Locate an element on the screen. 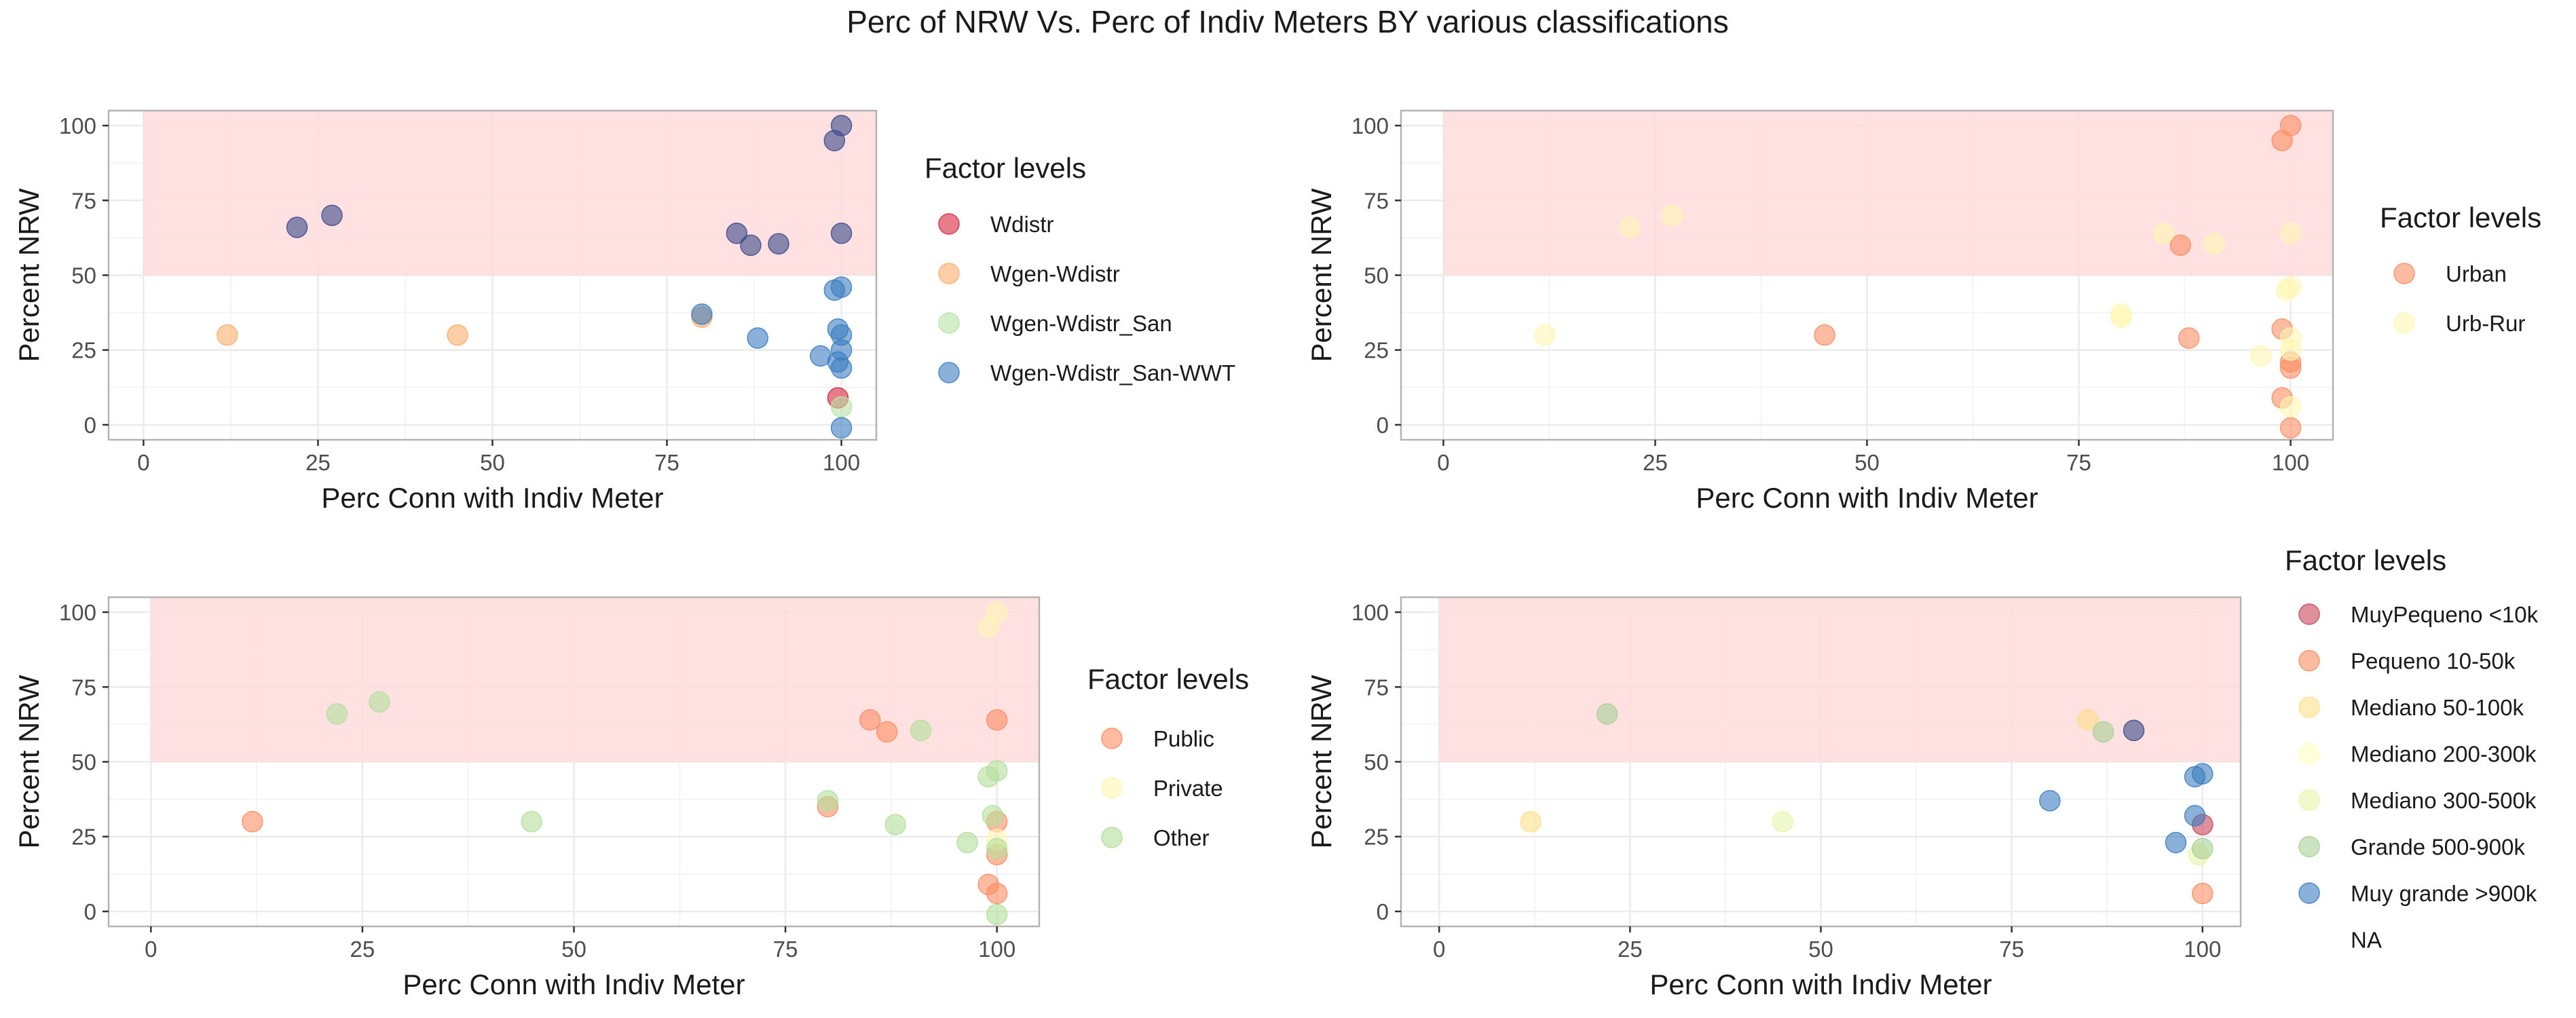 The image size is (2576, 1018). legend-label: Wgen-Wdistr is located at coordinates (1055, 273).